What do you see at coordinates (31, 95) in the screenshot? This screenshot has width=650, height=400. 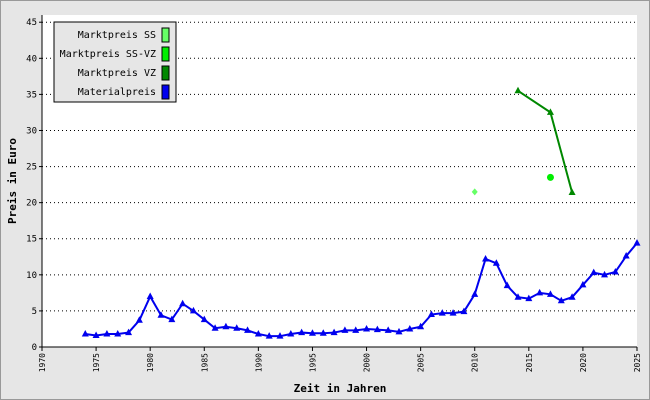 I see `y-tick-label: 35` at bounding box center [31, 95].